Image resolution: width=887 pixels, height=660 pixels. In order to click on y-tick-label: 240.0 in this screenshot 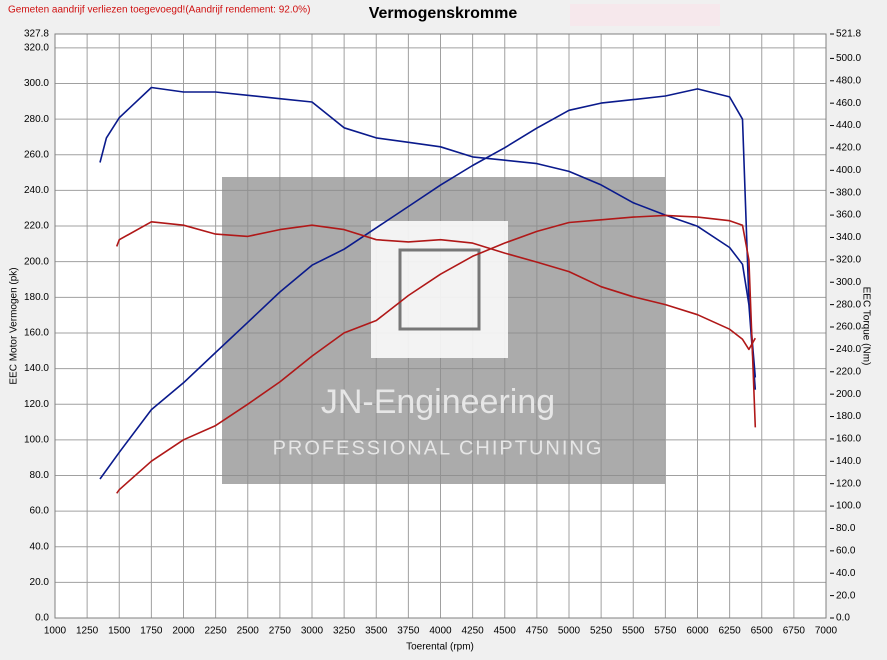, I will do `click(36, 190)`.